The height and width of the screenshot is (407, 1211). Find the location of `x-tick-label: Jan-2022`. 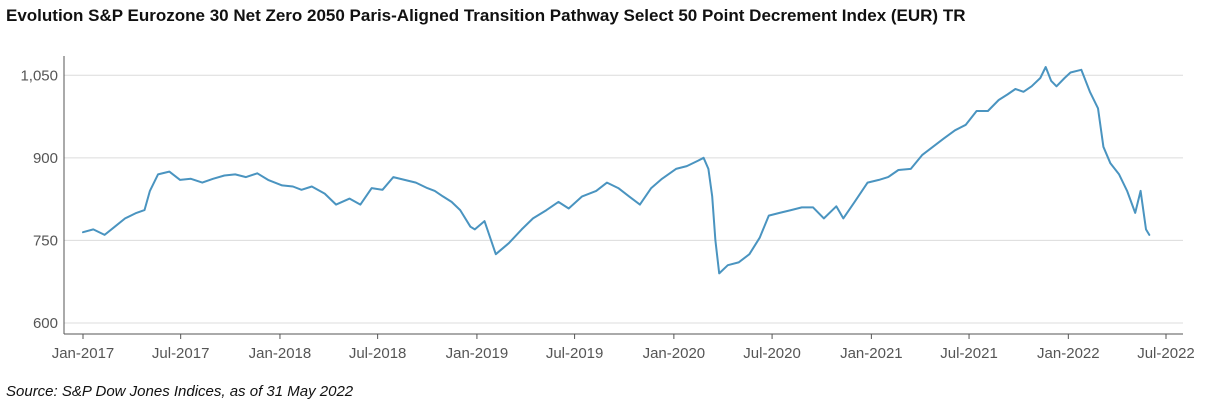

x-tick-label: Jan-2022 is located at coordinates (1068, 353).